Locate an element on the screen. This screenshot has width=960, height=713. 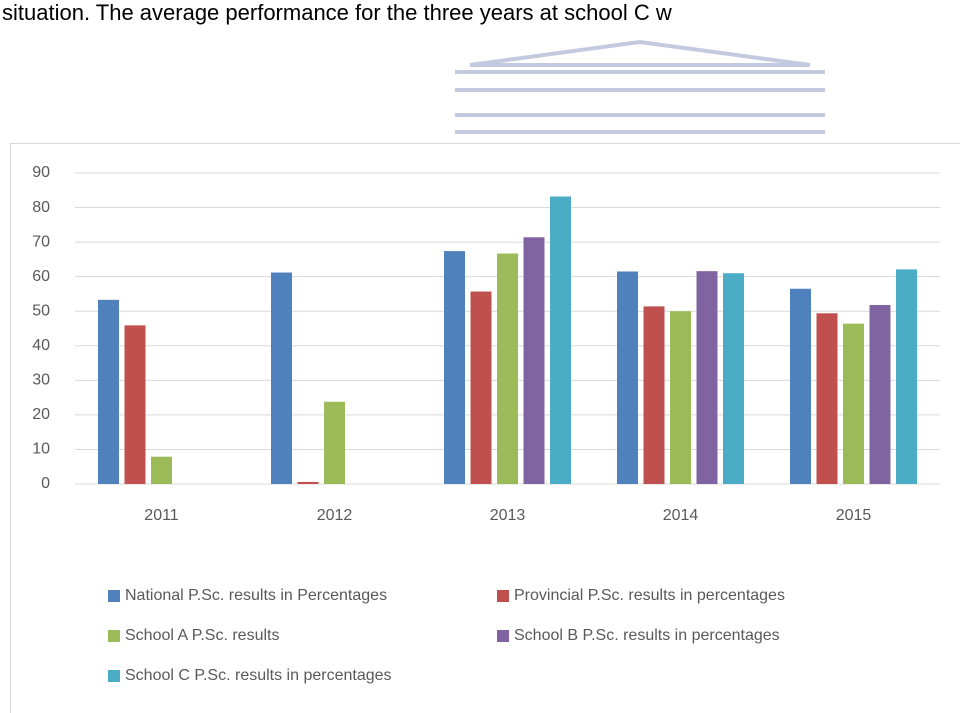
y-tick-label: 80 is located at coordinates (41, 207).